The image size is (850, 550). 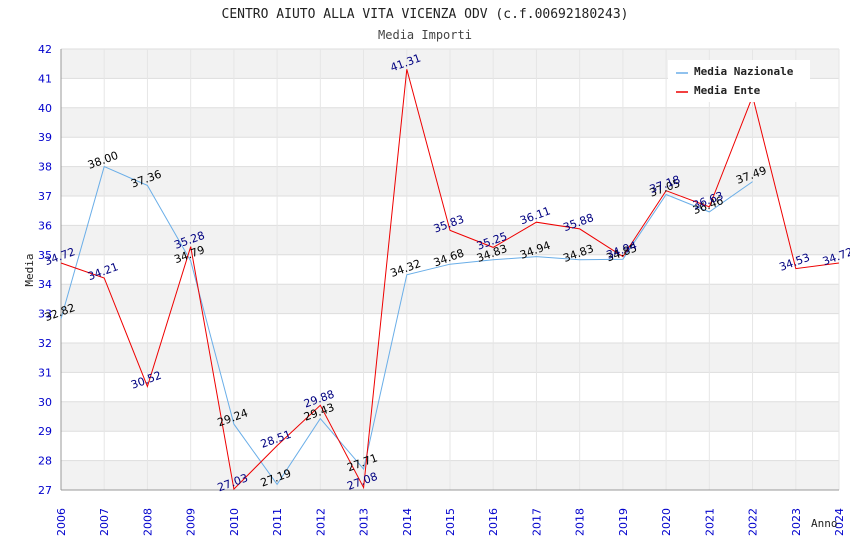 I want to click on chart-subtitle: Media Importi, so click(x=425, y=35).